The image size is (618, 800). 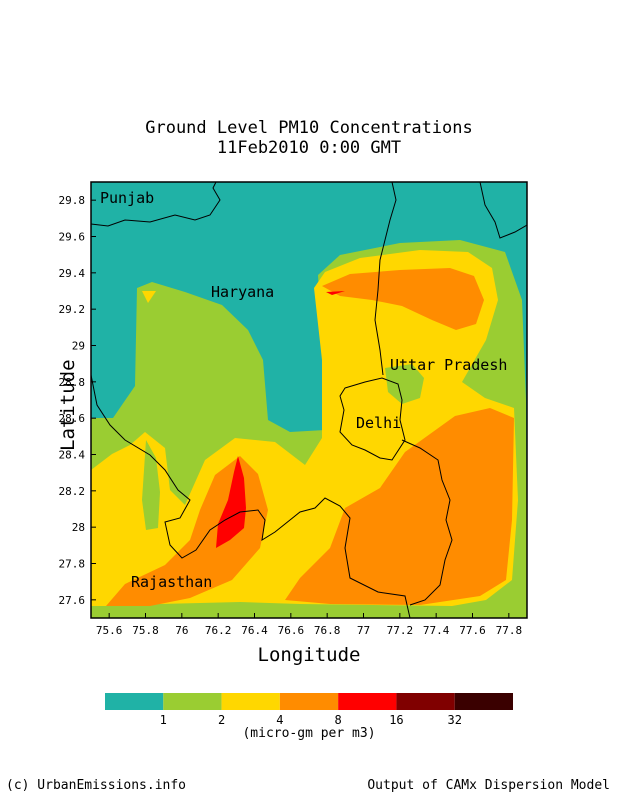 What do you see at coordinates (109, 630) in the screenshot?
I see `x-tick-label: 75.6` at bounding box center [109, 630].